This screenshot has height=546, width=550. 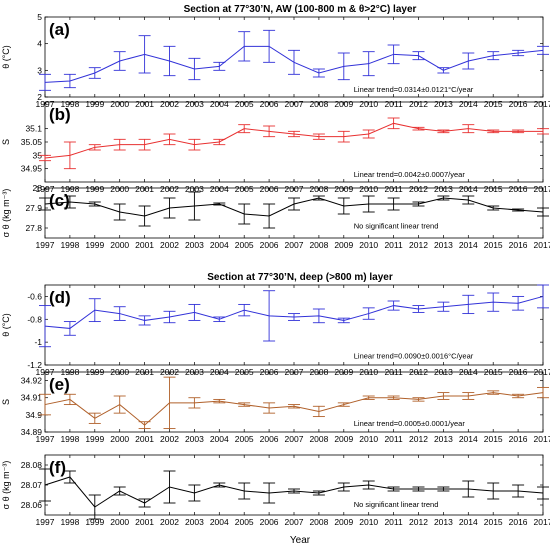 What do you see at coordinates (38, 155) in the screenshot?
I see `y-tick-label: 35` at bounding box center [38, 155].